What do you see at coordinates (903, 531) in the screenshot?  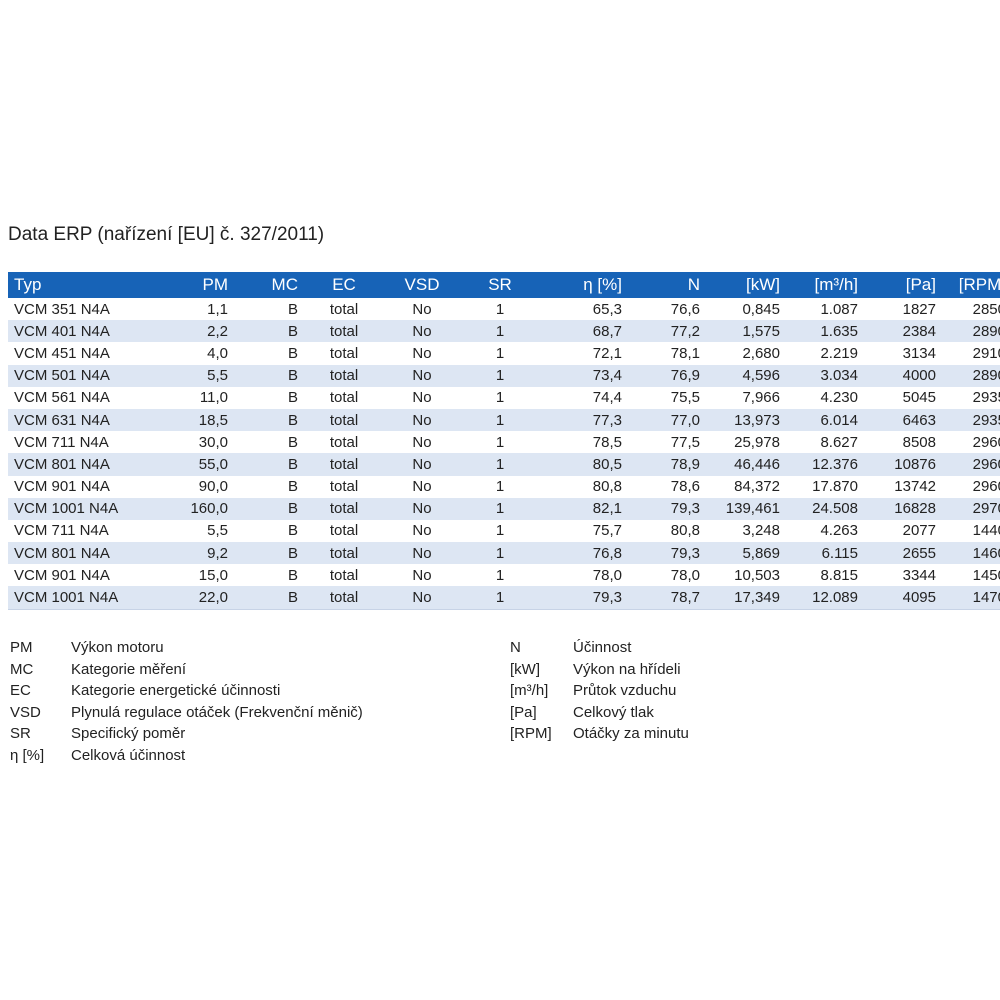 I see `cell-pa: 2077` at bounding box center [903, 531].